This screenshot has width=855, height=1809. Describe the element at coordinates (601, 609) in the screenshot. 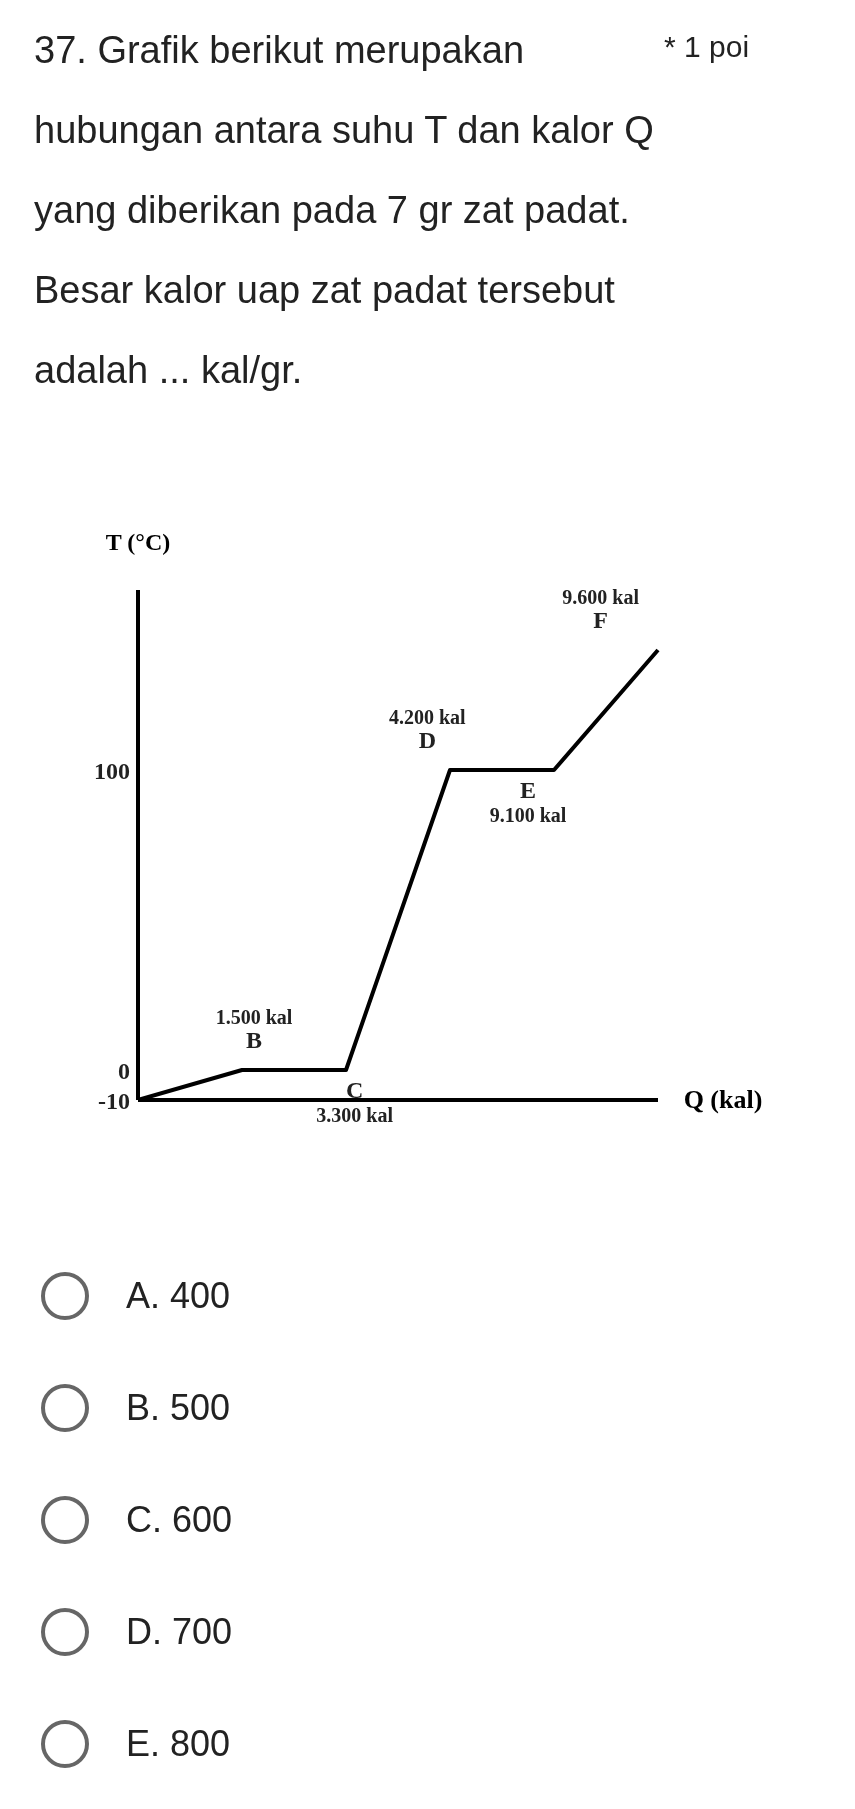

I see `annotation: 9.600 kal F` at that location.